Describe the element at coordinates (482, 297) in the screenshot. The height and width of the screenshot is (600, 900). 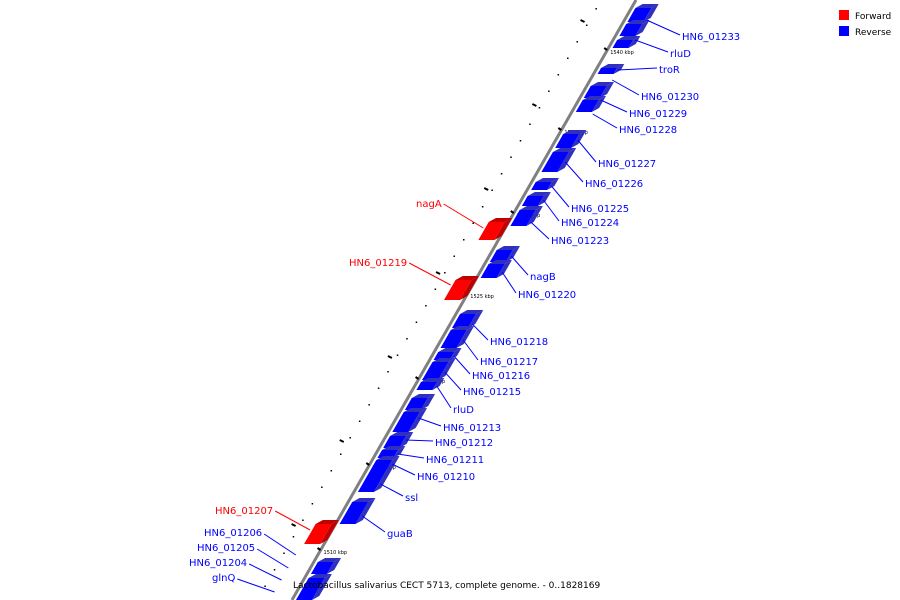
I see `scale-tick-label: 1525 kbp` at that location.